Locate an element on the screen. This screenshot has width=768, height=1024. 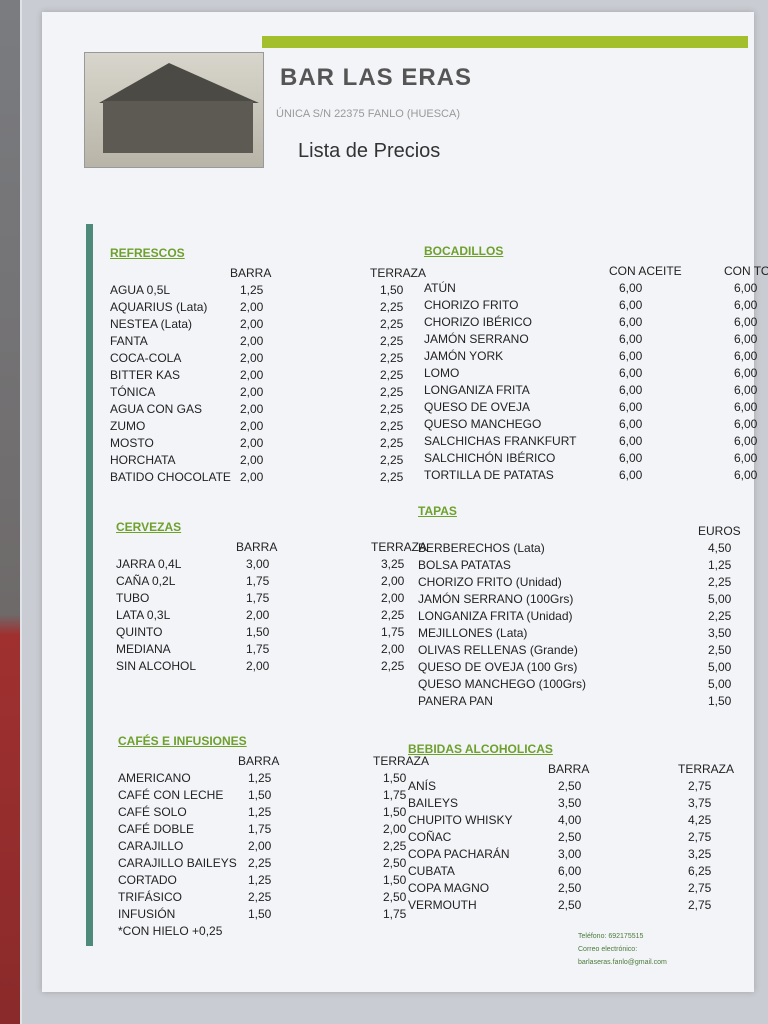
item-name: JAMÓN SERRANO (100Grs) is located at coordinates (496, 599).